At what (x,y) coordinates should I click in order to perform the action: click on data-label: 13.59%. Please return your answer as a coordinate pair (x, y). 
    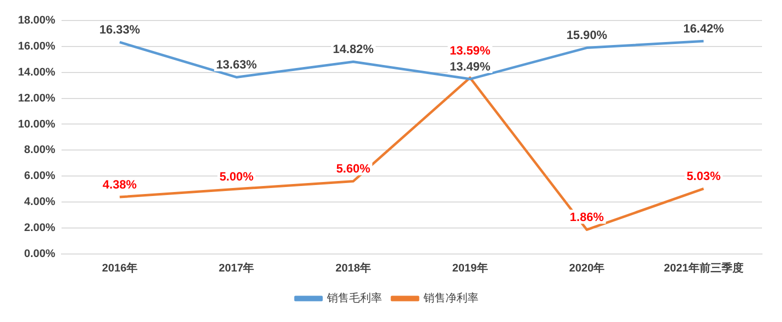
    Looking at the image, I should click on (470, 50).